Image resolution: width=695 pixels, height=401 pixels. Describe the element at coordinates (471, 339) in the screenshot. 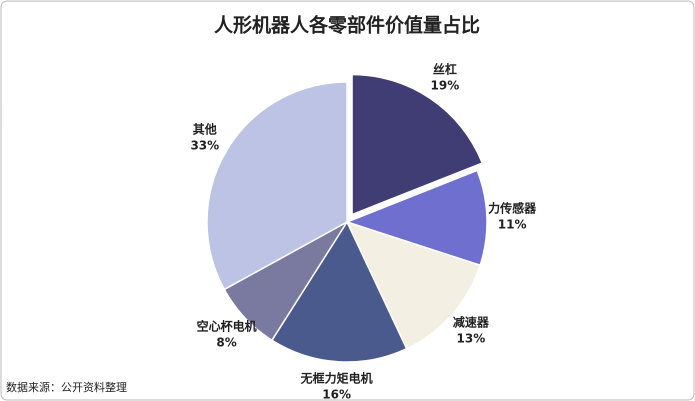

I see `slice-value-label: 13%` at that location.